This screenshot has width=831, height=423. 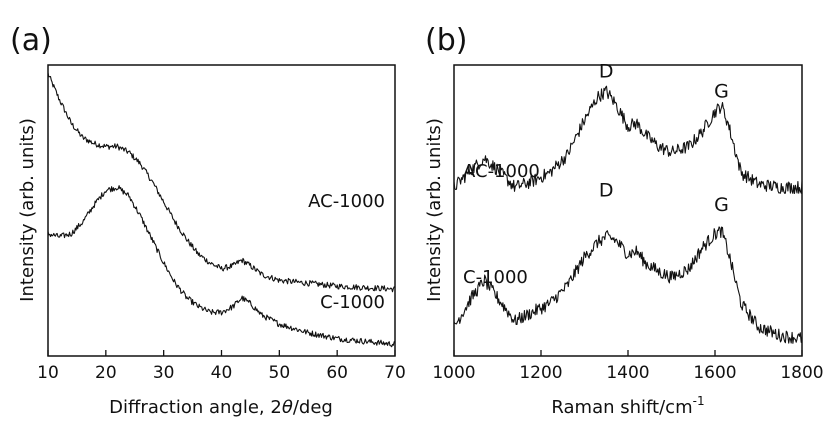 What do you see at coordinates (164, 373) in the screenshot?
I see `x-tick-label: 30` at bounding box center [164, 373].